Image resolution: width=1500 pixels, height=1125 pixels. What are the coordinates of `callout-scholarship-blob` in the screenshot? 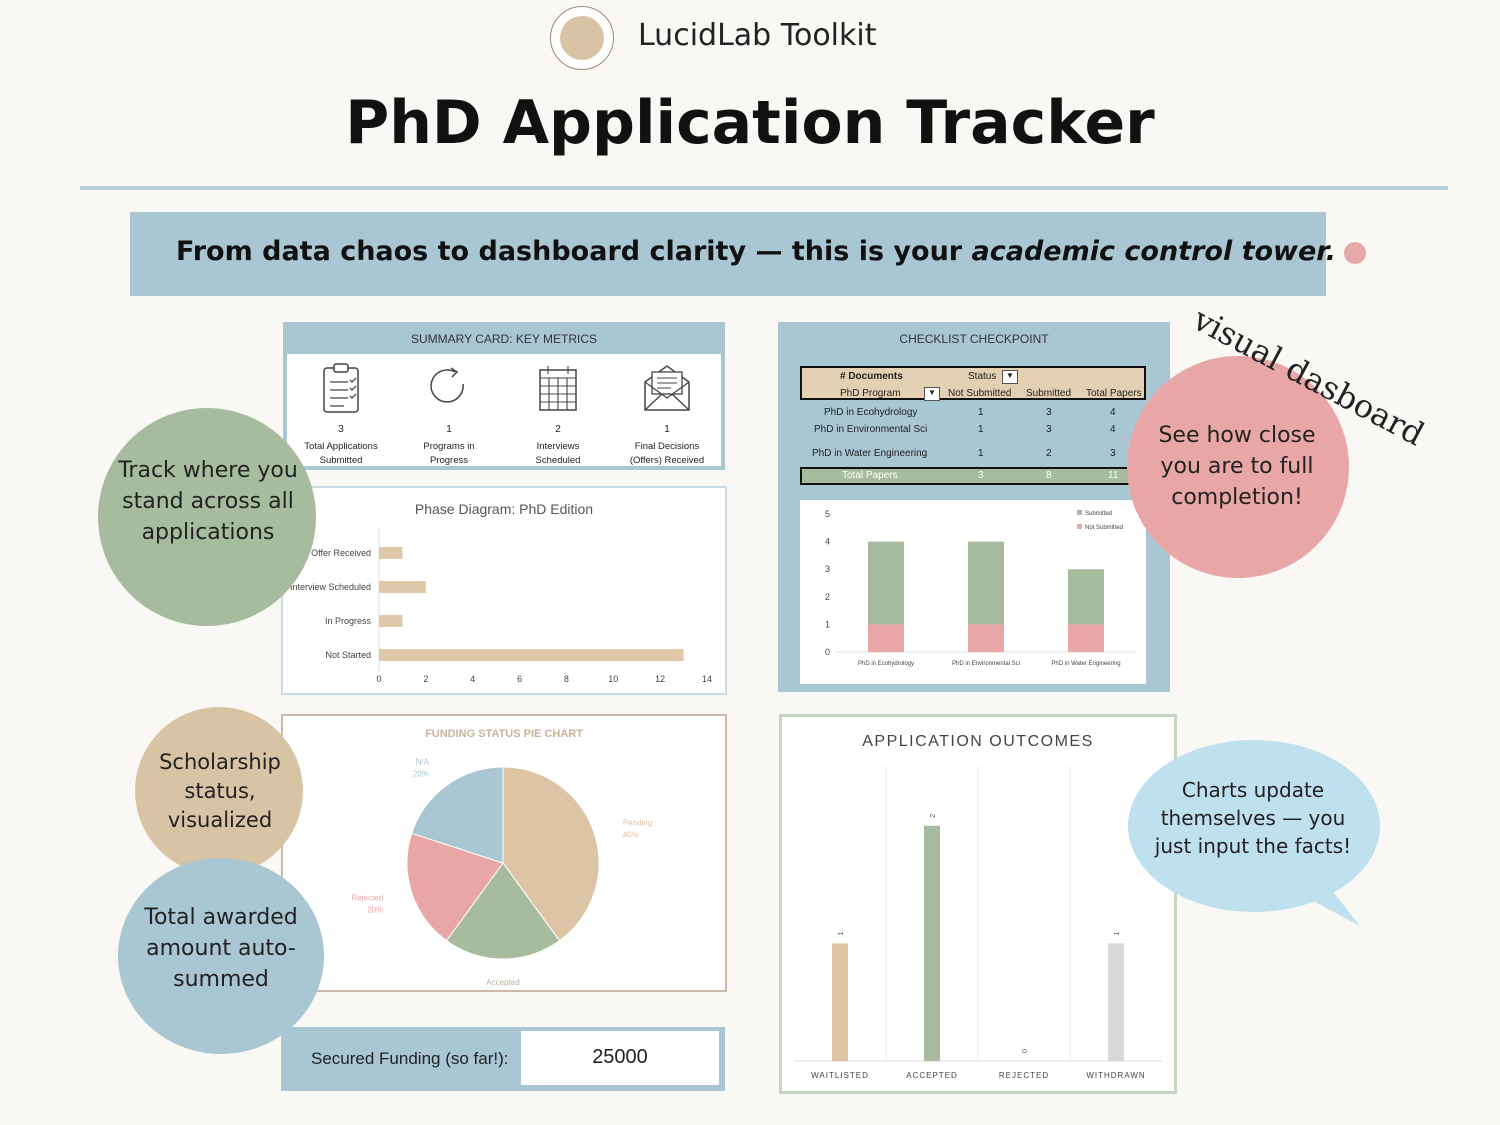 It's located at (219, 791).